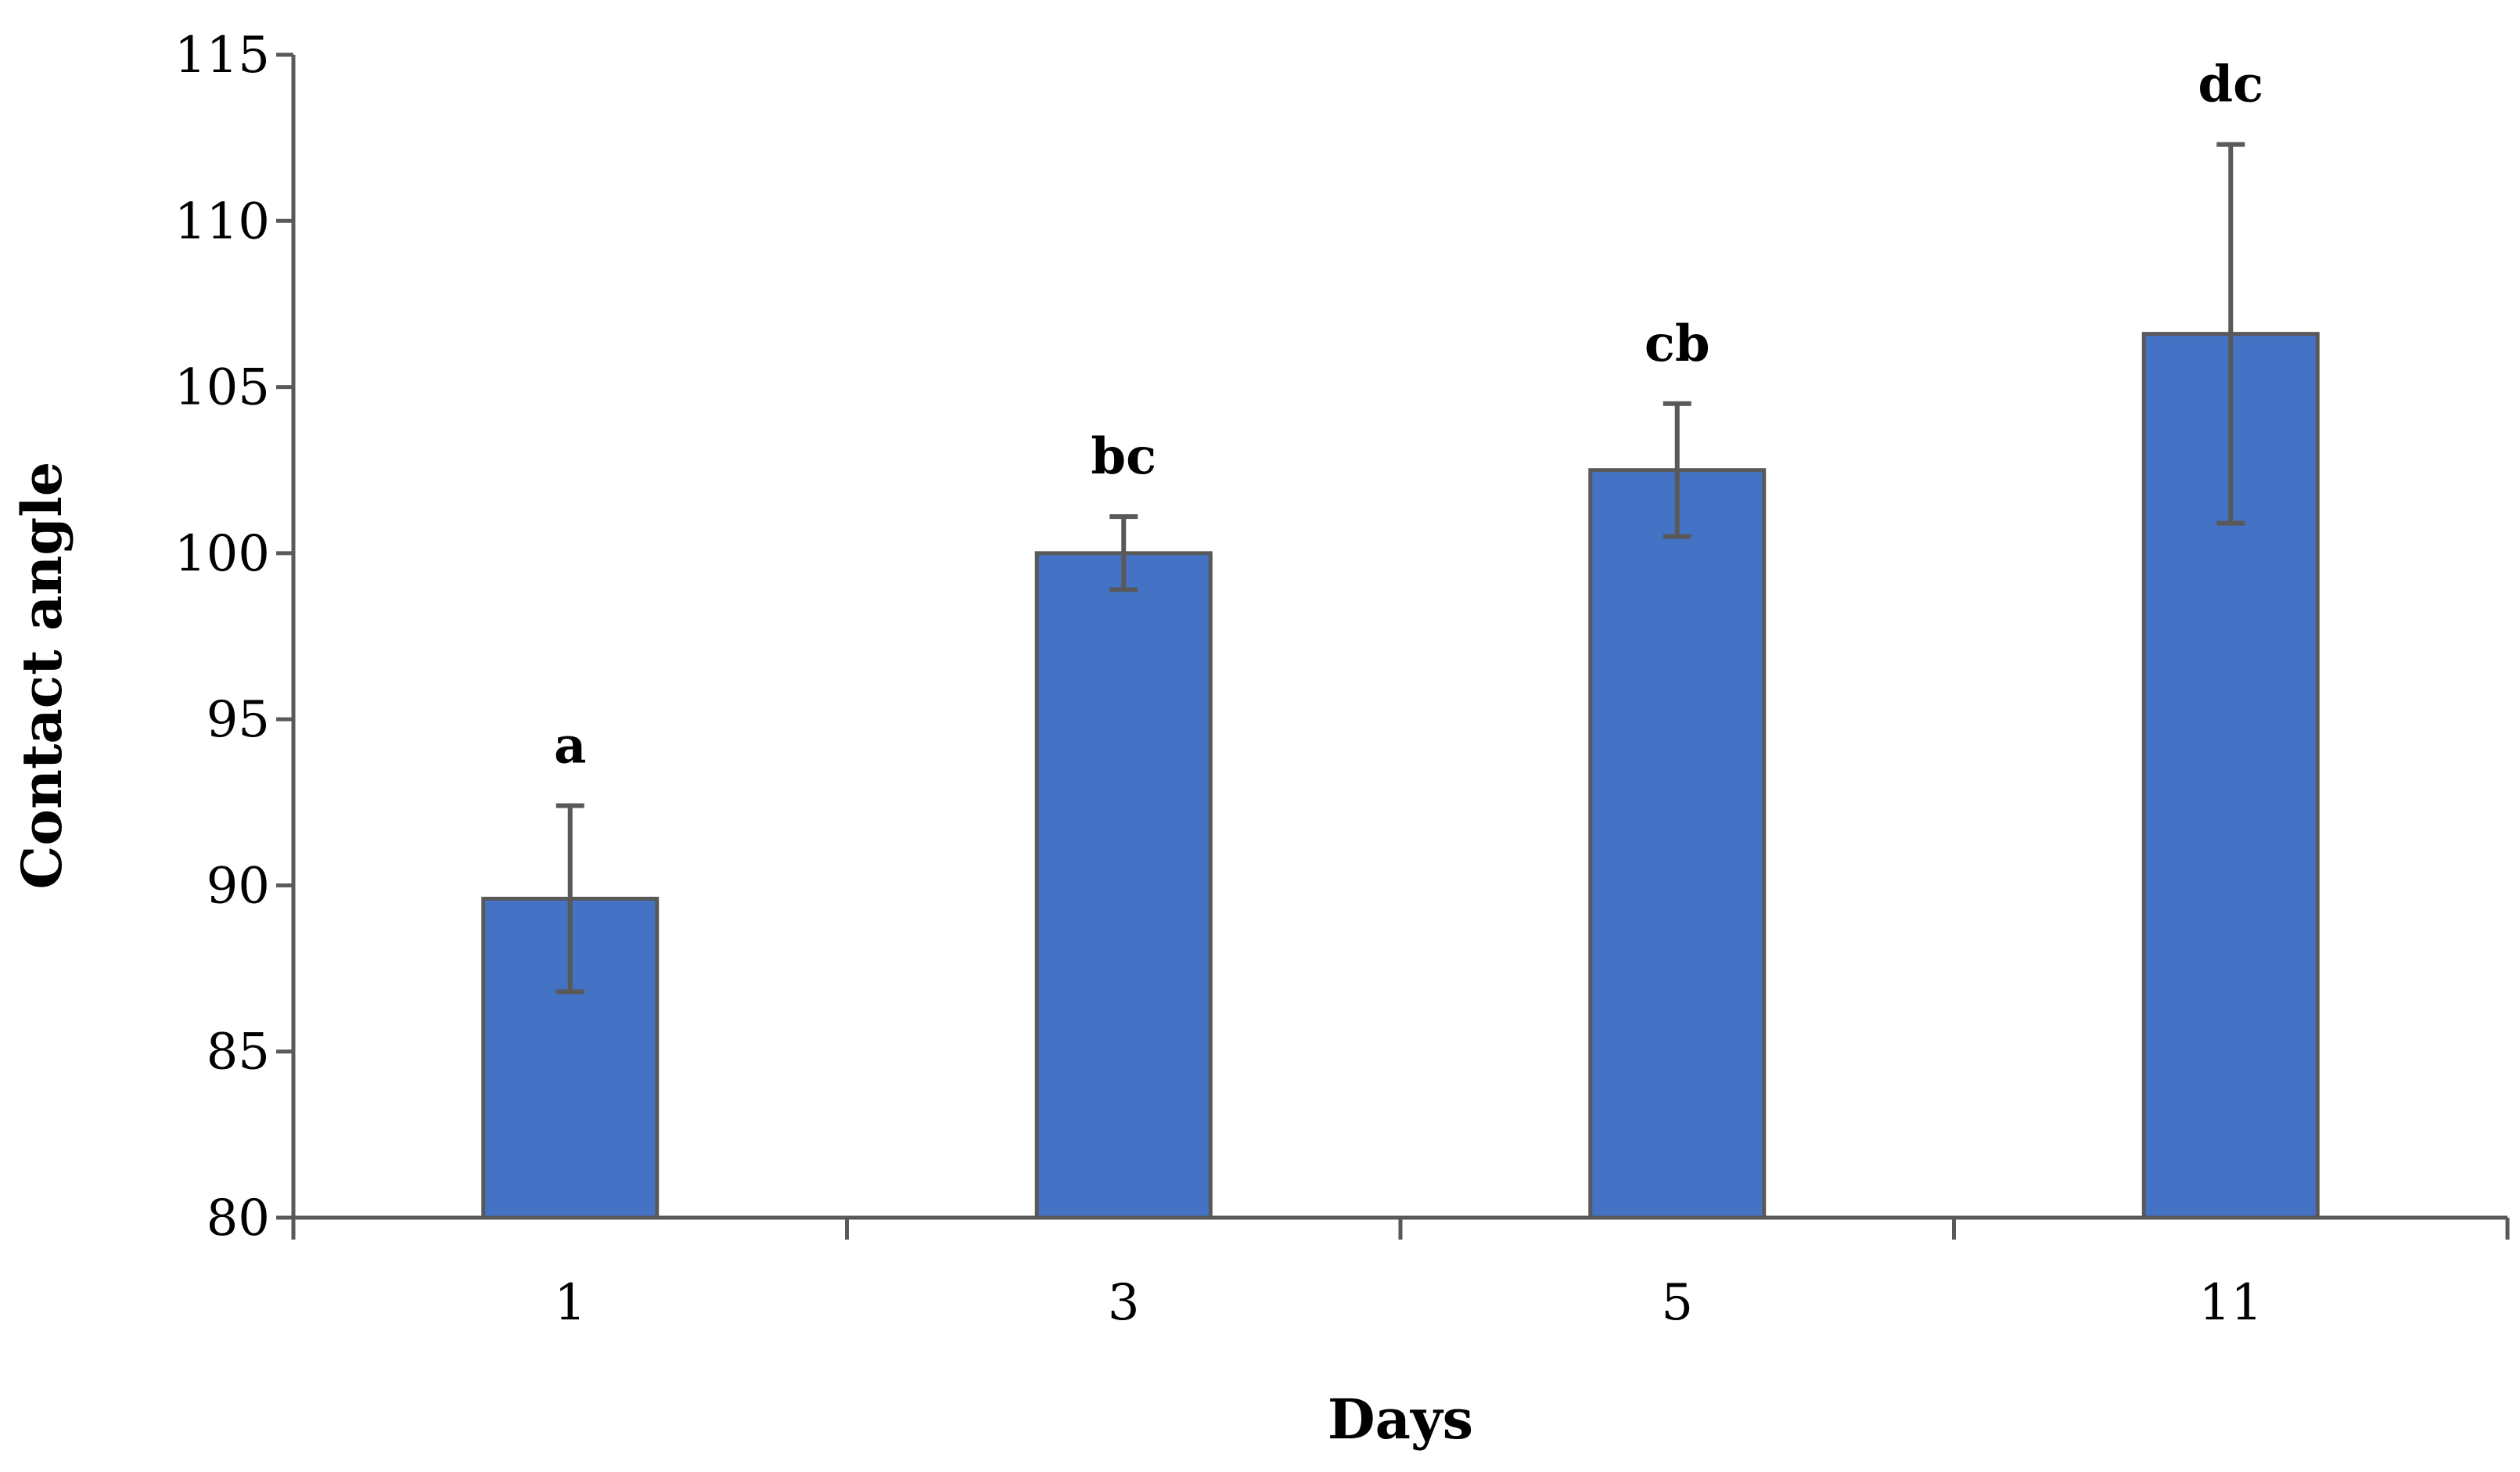 The height and width of the screenshot is (1472, 2520). Describe the element at coordinates (1400, 1419) in the screenshot. I see `x-axis-title: Days` at that location.